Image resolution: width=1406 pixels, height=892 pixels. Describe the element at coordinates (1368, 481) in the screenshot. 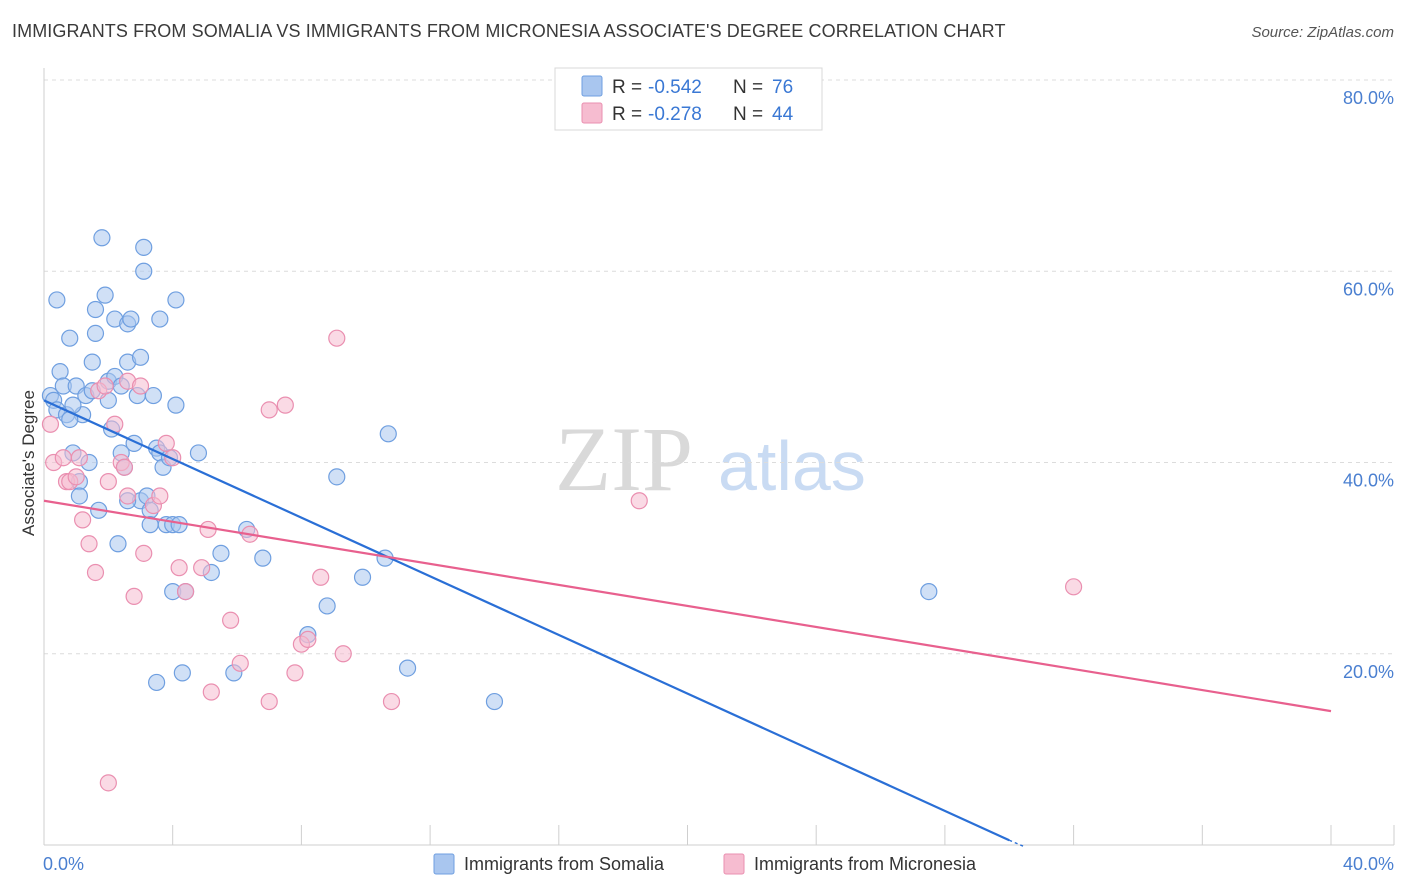

I see `y-tick-label: 40.0%` at that location.